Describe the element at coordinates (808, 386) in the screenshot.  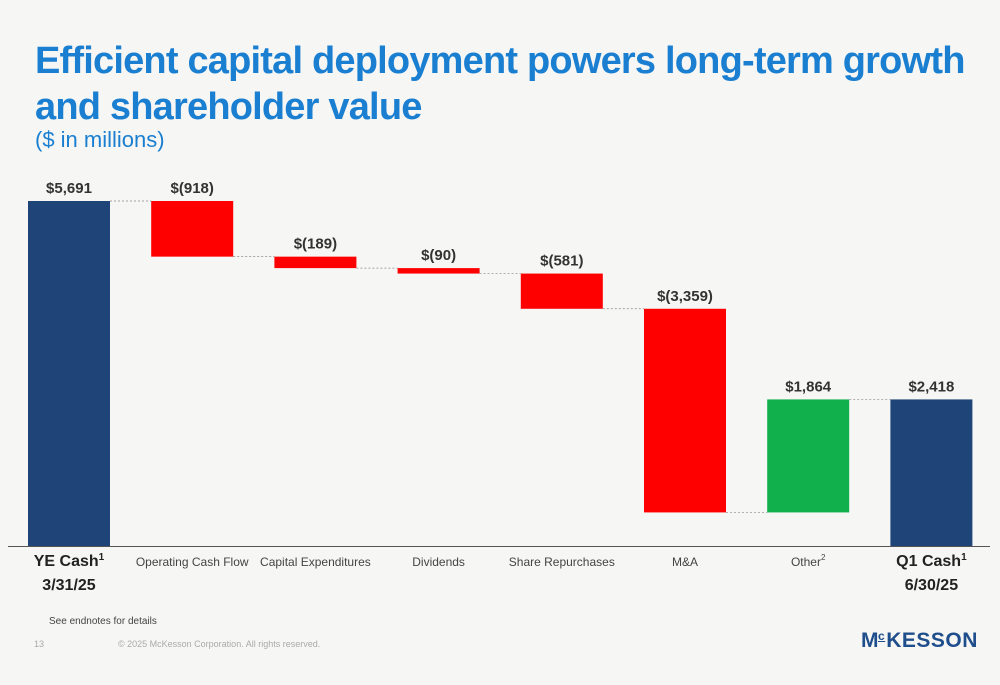
I see `data-label: $1,864` at that location.